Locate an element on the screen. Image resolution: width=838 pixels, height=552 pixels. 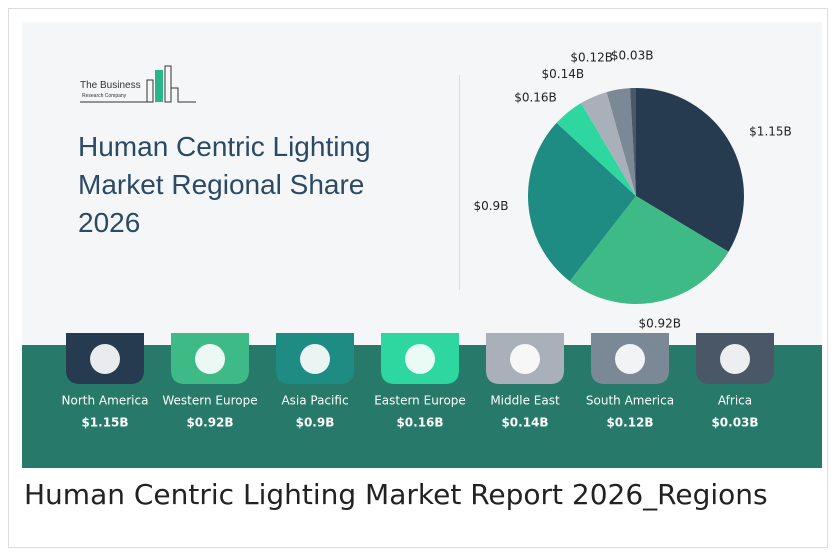
region-name: Western Europe is located at coordinates (209, 401).